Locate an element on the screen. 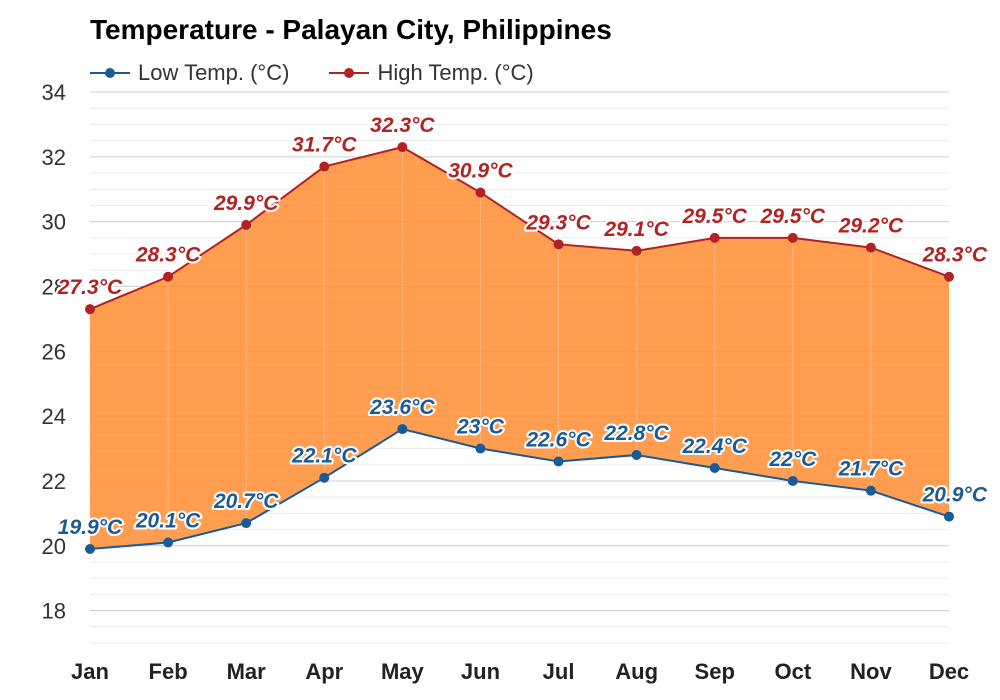  data-label-low: 22.1°C is located at coordinates (324, 456).